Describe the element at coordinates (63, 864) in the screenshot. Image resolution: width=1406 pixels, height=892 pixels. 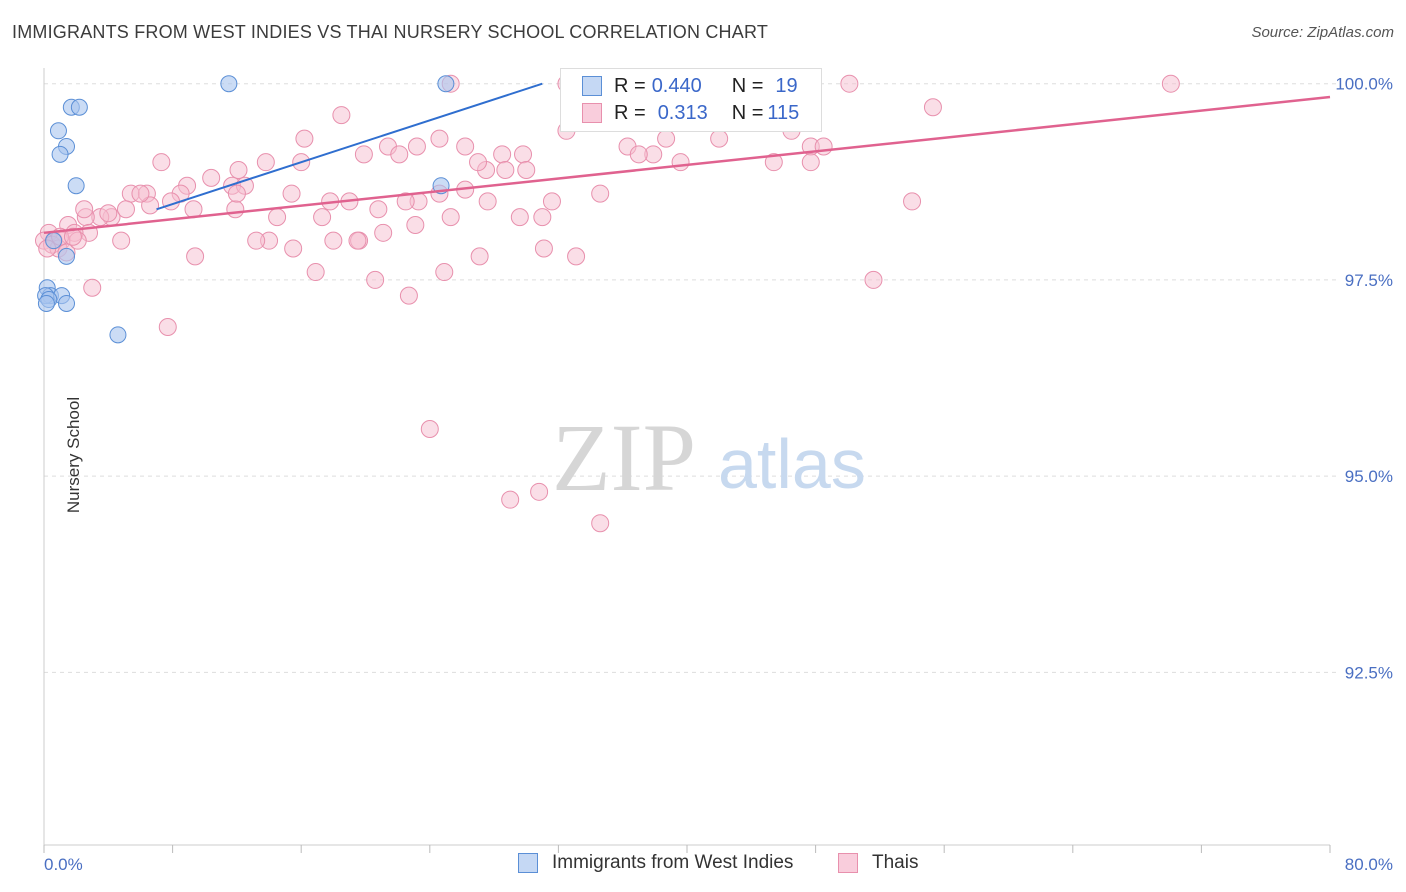
I see `x-tick-label: 0.0%` at that location.